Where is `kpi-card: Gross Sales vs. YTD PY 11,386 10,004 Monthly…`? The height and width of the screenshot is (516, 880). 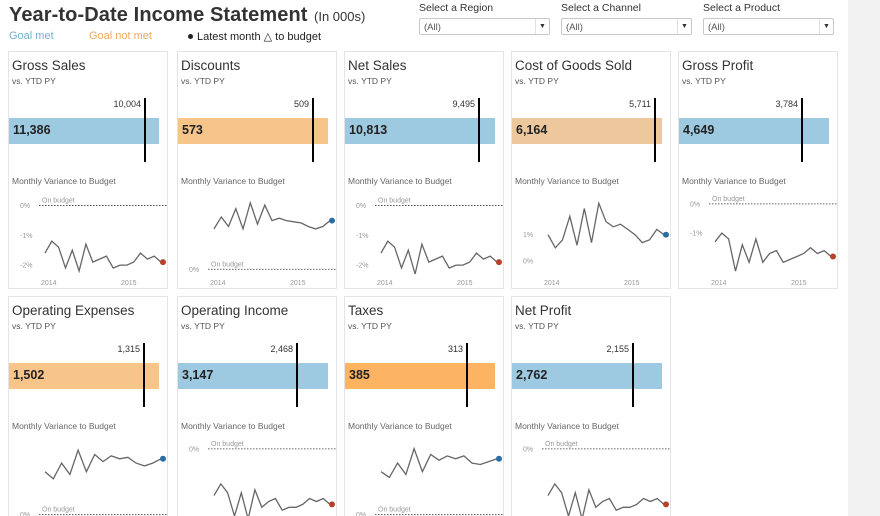 kpi-card: Gross Sales vs. YTD PY 11,386 10,004 Monthly… is located at coordinates (88, 170).